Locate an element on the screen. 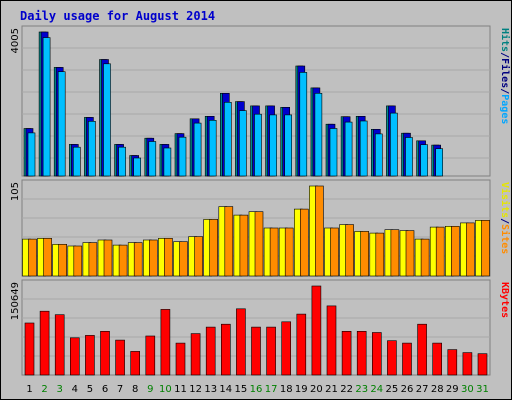 This screenshot has height=400, width=512. x-tick-label-day-28: 28 is located at coordinates (437, 389).